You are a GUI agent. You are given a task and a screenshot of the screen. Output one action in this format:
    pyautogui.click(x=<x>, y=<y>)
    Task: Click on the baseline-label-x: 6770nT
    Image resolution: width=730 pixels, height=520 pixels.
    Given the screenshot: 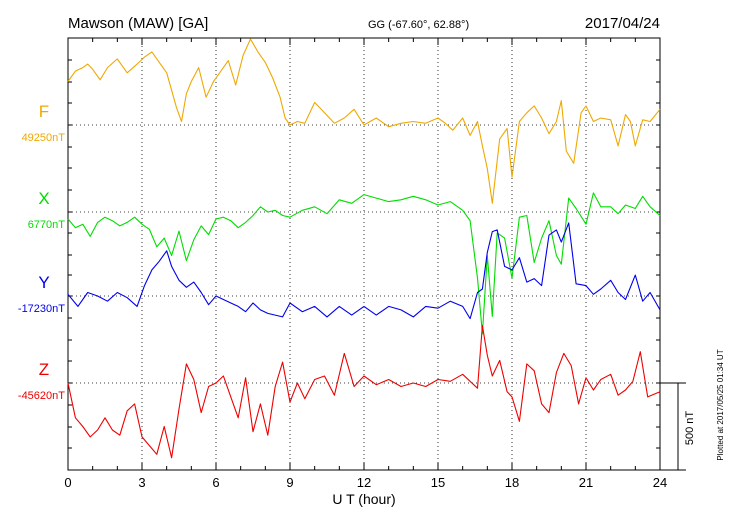 What is the action you would take?
    pyautogui.click(x=47, y=225)
    